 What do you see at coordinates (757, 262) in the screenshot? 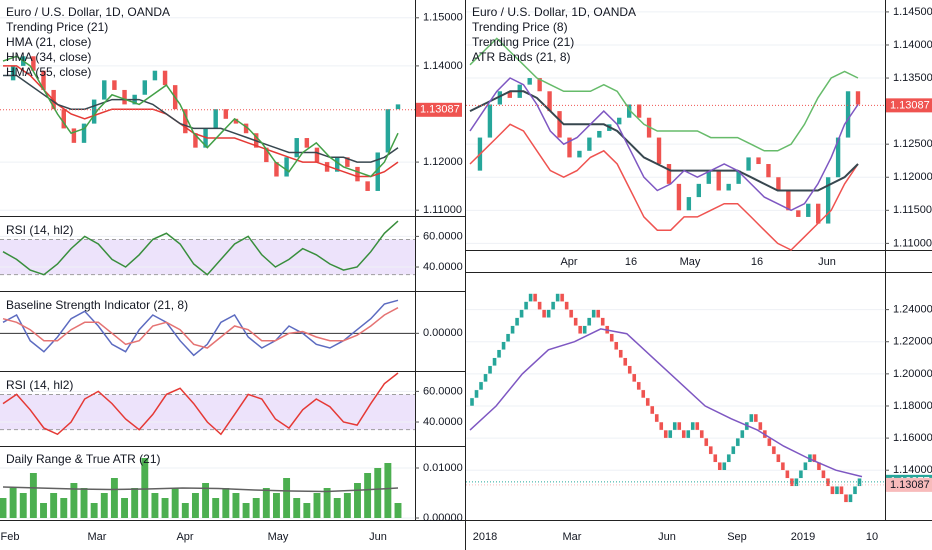
I see `x-tick-label: 16` at bounding box center [757, 262].